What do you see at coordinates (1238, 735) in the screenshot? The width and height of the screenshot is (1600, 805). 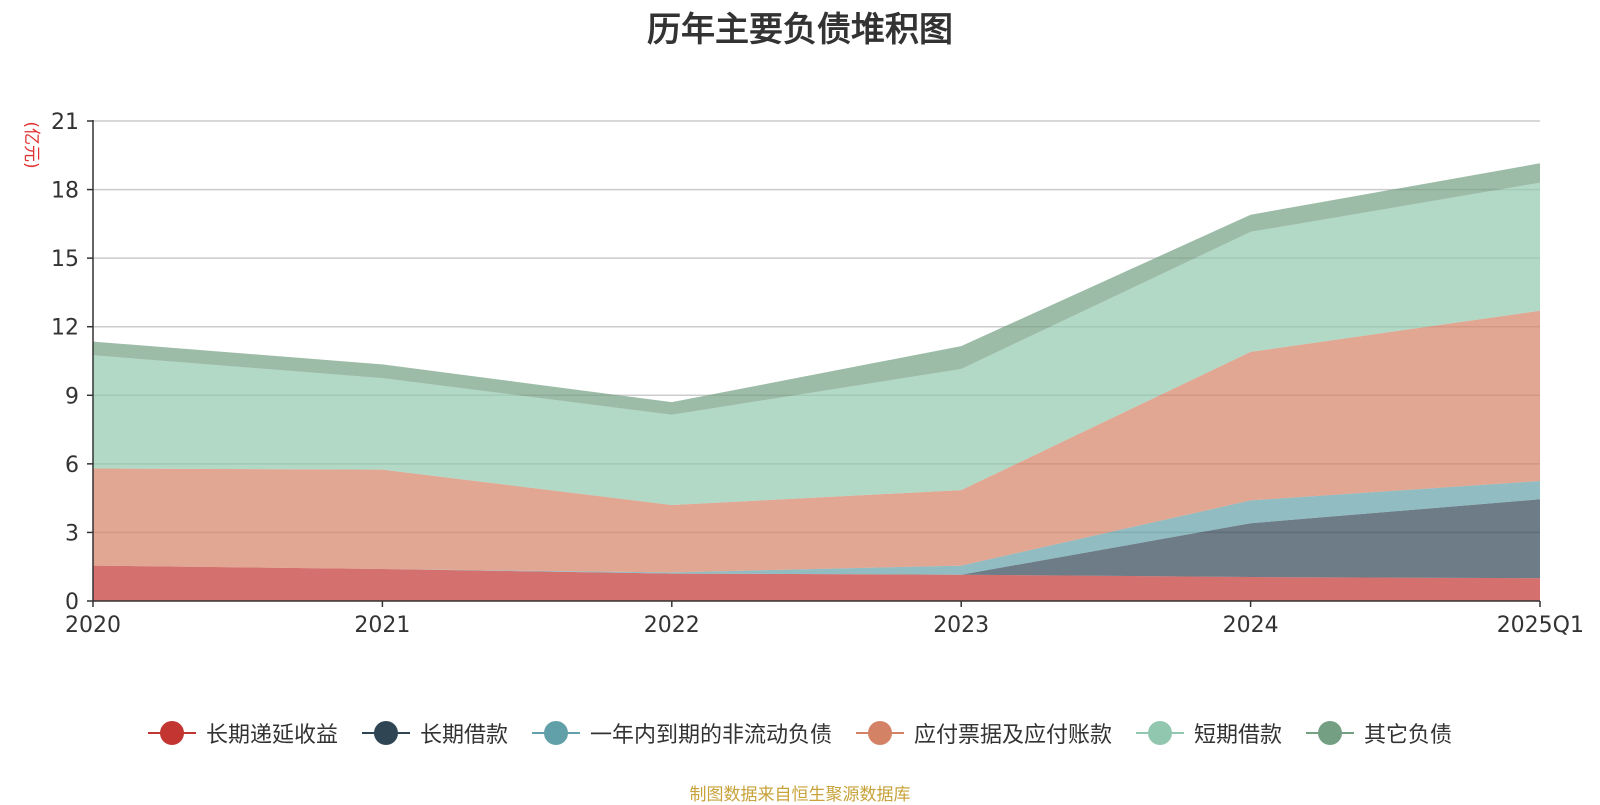 I see `legend-label: 短期借款` at bounding box center [1238, 735].